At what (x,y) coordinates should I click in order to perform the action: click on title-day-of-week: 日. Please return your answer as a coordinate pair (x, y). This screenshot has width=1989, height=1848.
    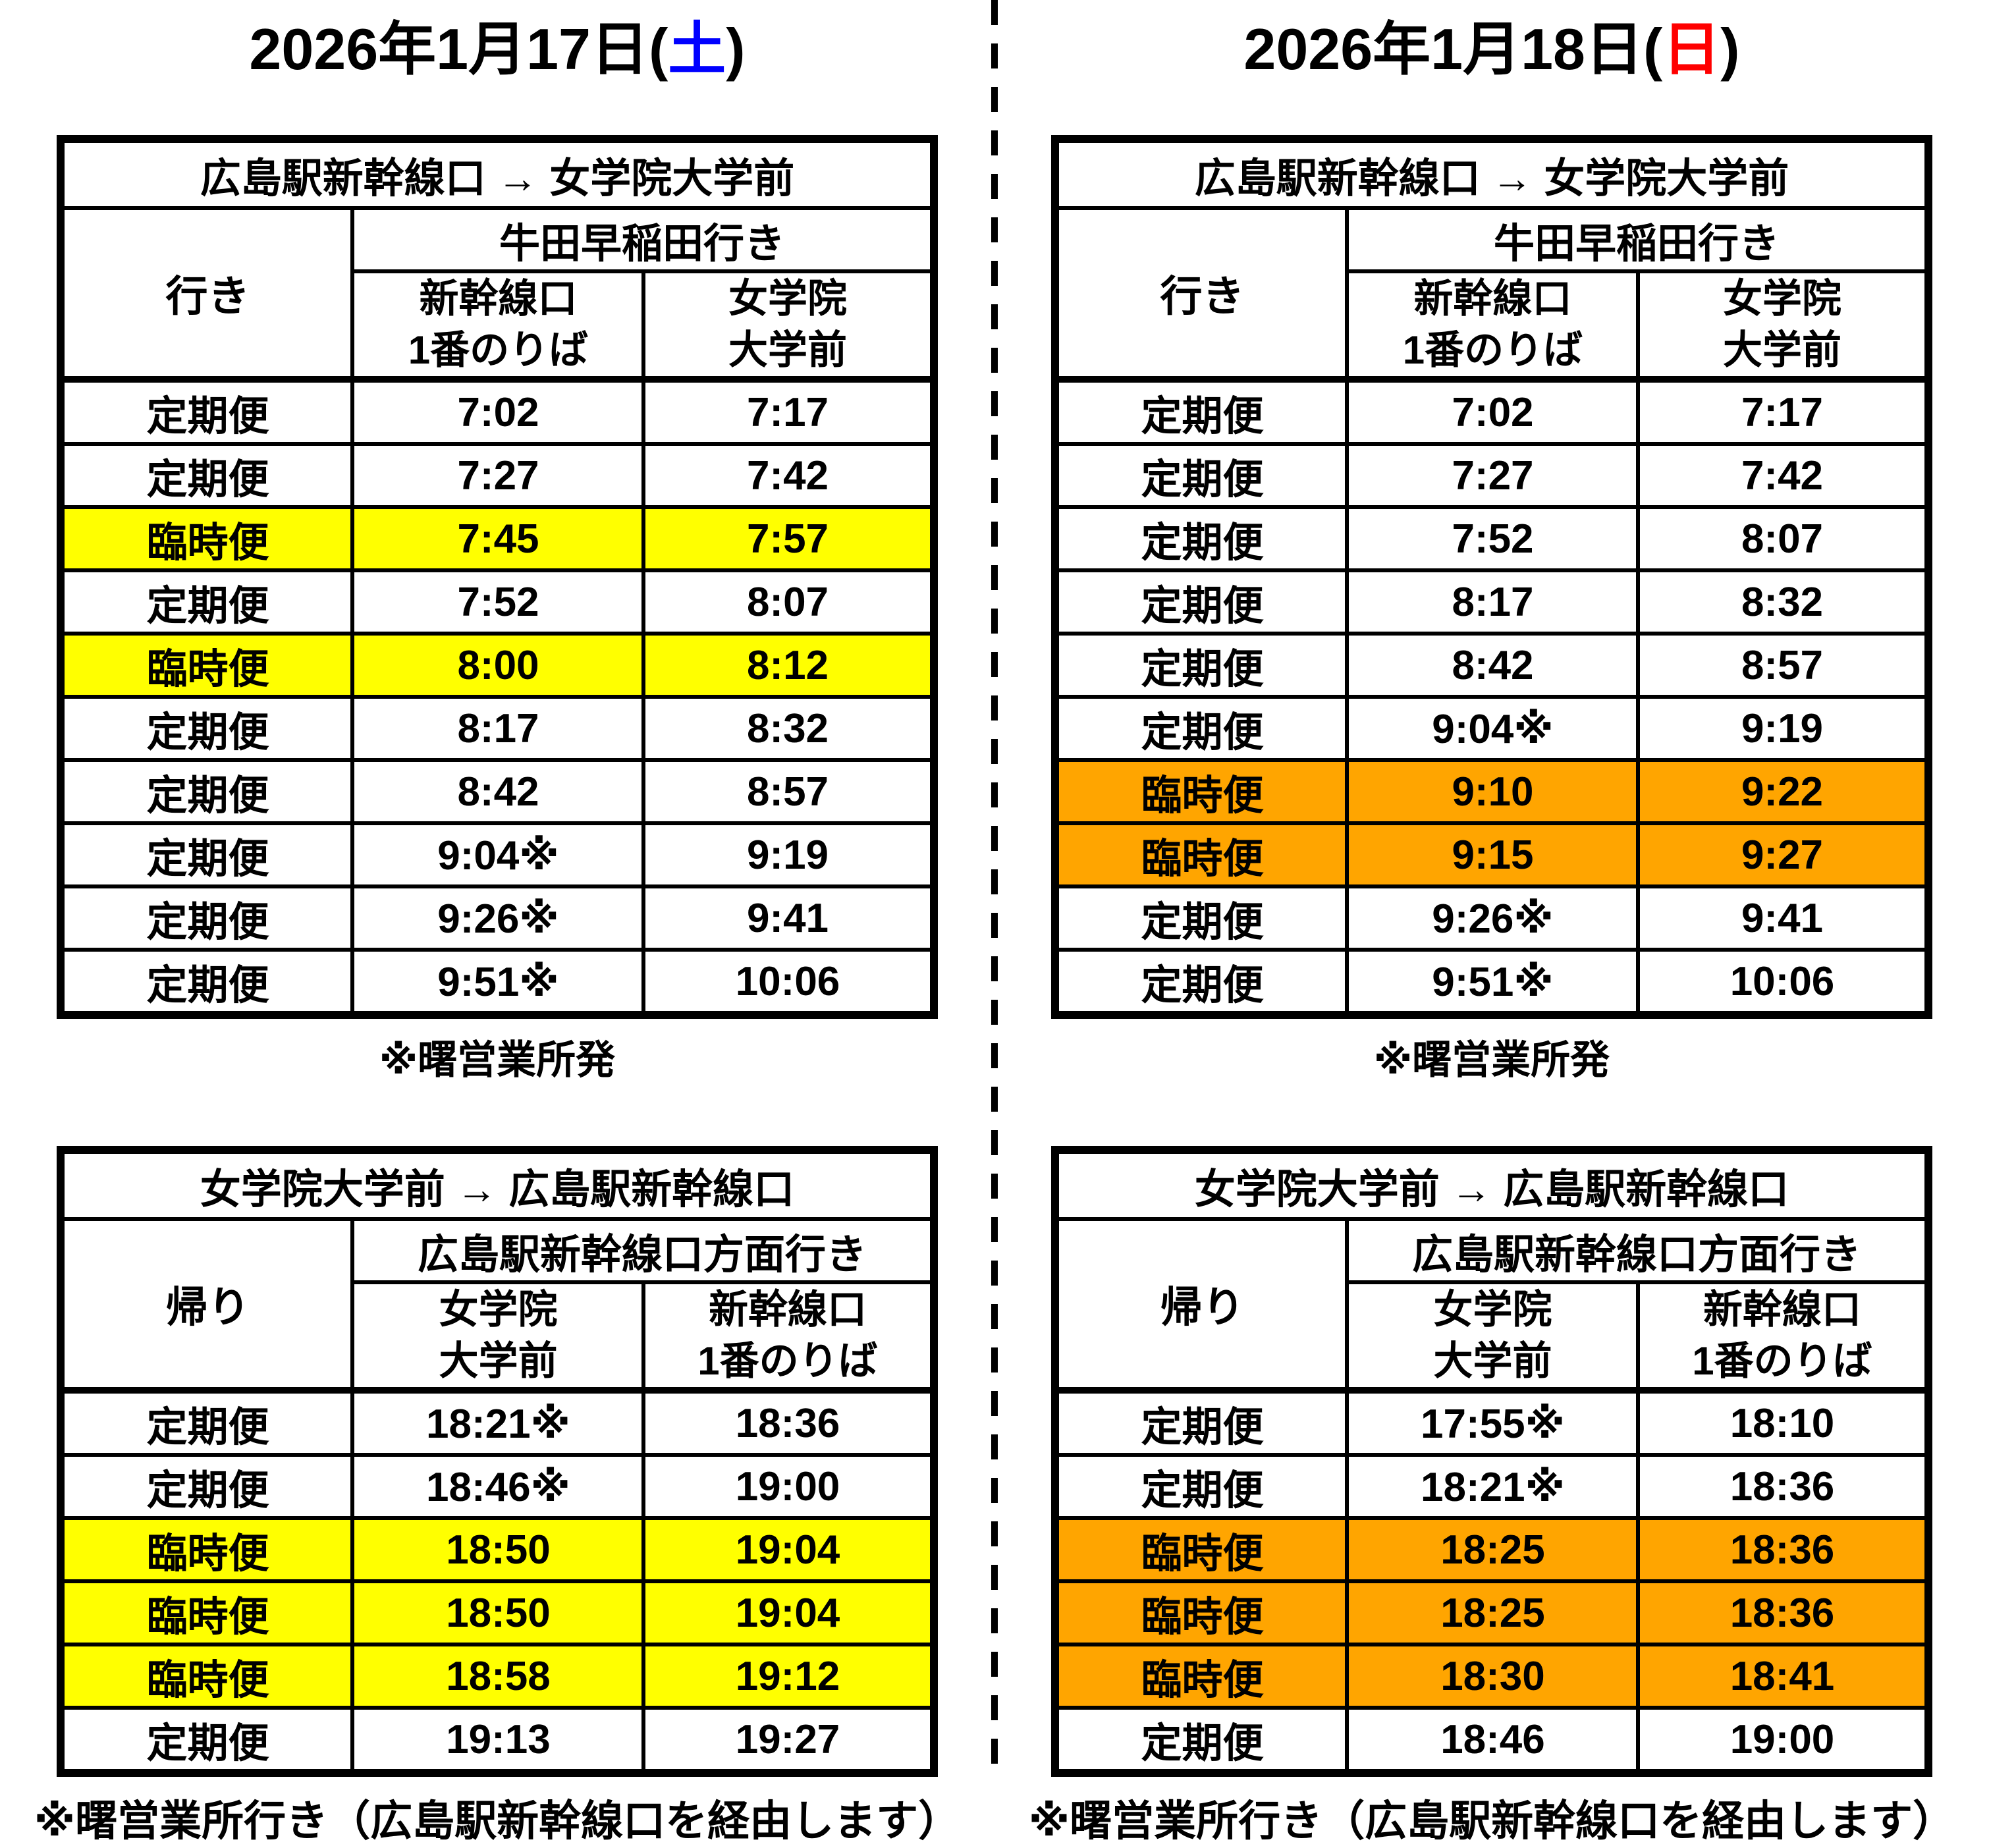
    Looking at the image, I should click on (1691, 49).